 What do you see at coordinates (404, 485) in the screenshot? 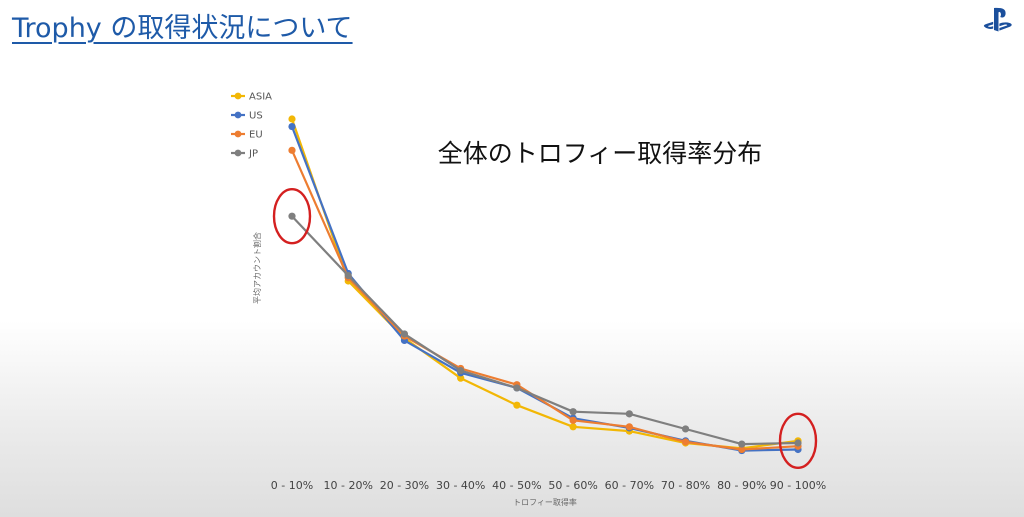
I see `x-tick-label: 20 - 30%` at bounding box center [404, 485].